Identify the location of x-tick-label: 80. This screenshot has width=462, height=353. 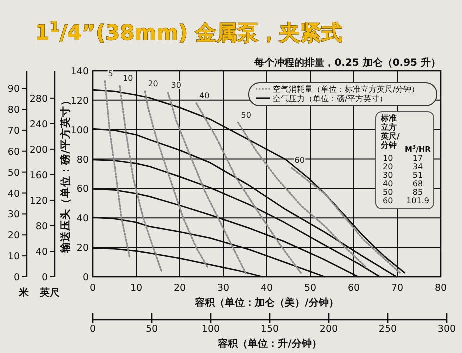
(441, 288).